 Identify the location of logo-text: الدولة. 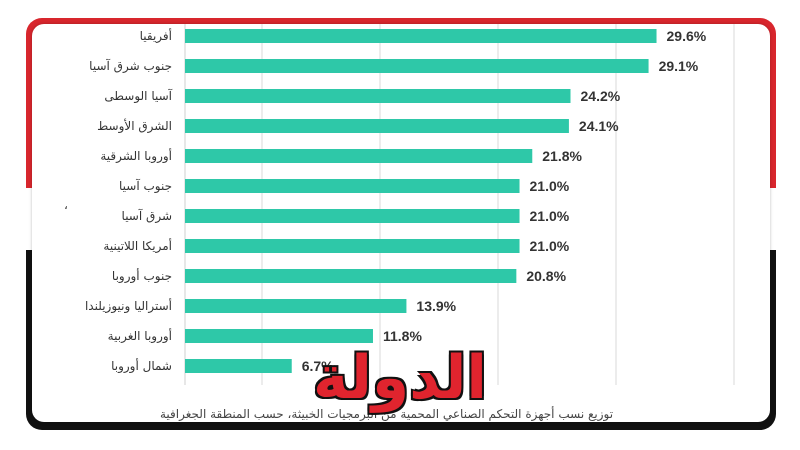
(400, 378).